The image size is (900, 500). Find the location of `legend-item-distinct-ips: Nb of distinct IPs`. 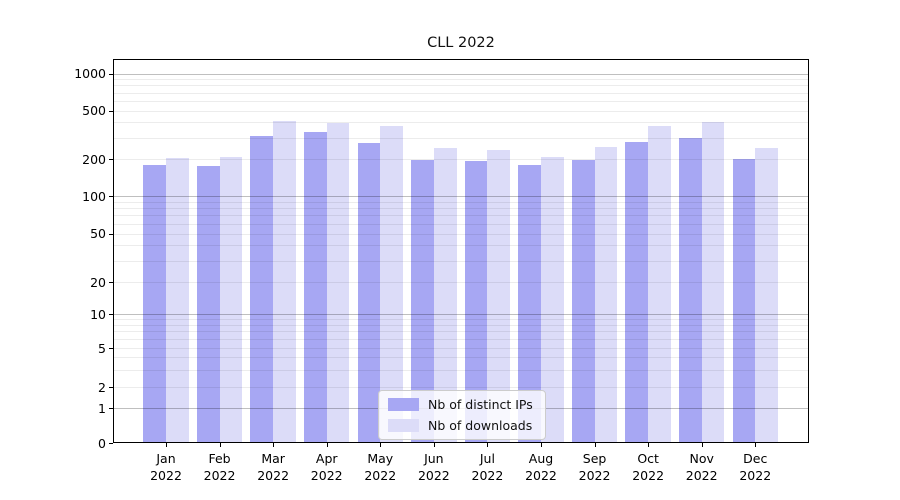

legend-item-distinct-ips: Nb of distinct IPs is located at coordinates (462, 404).